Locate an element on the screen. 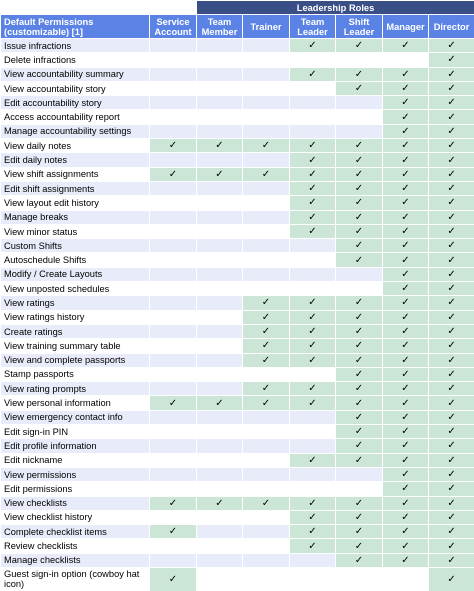  permission-label: View permissions is located at coordinates (75, 474).